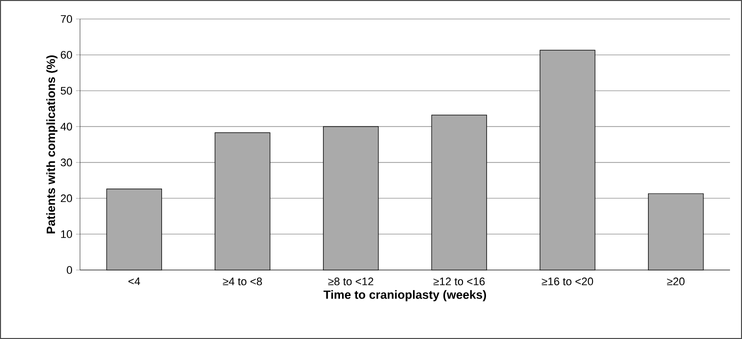  What do you see at coordinates (405, 296) in the screenshot?
I see `x-axis-title: Time to cranioplasty (weeks)` at bounding box center [405, 296].